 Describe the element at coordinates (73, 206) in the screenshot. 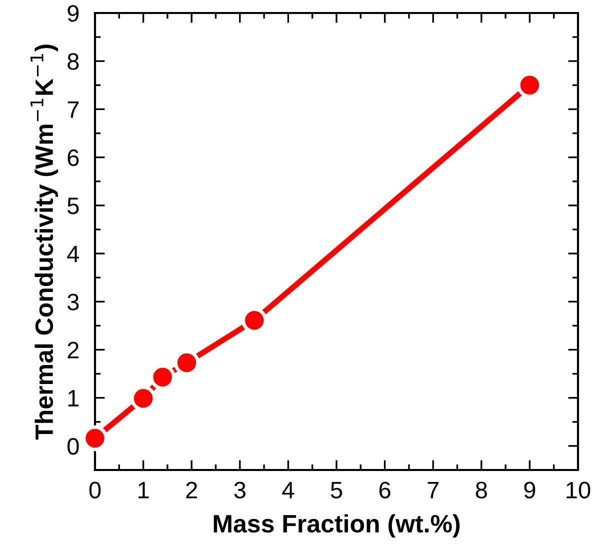

I see `y-tick-label: 5` at that location.